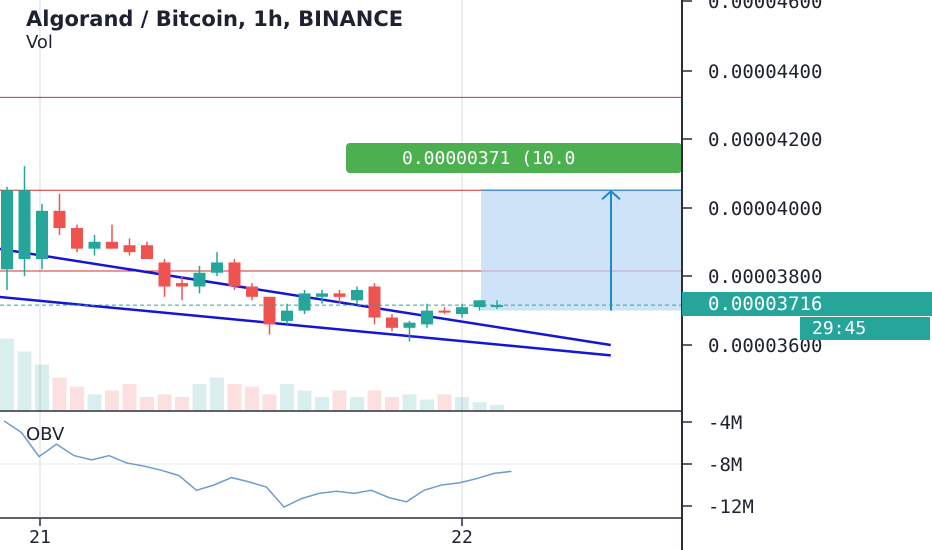 This screenshot has width=932, height=550. I want to click on measure-box, so click(581, 250).